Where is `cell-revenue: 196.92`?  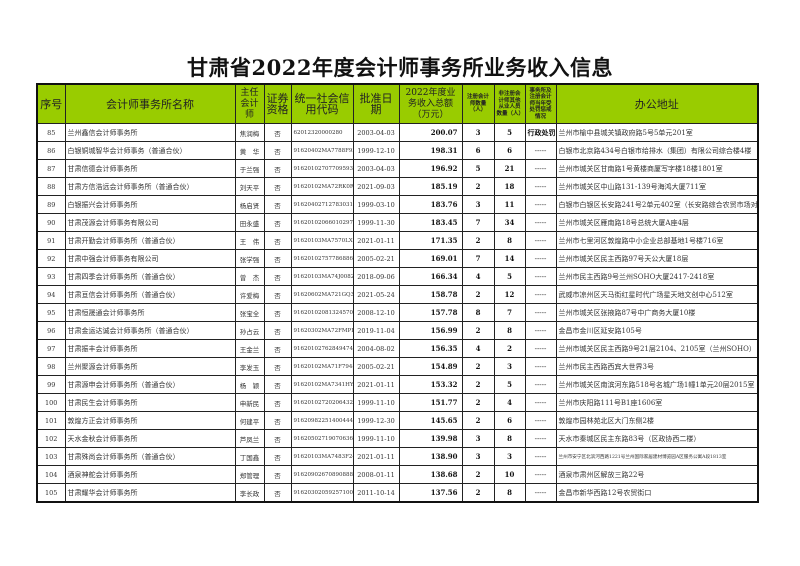
cell-revenue: 196.92 is located at coordinates (430, 168).